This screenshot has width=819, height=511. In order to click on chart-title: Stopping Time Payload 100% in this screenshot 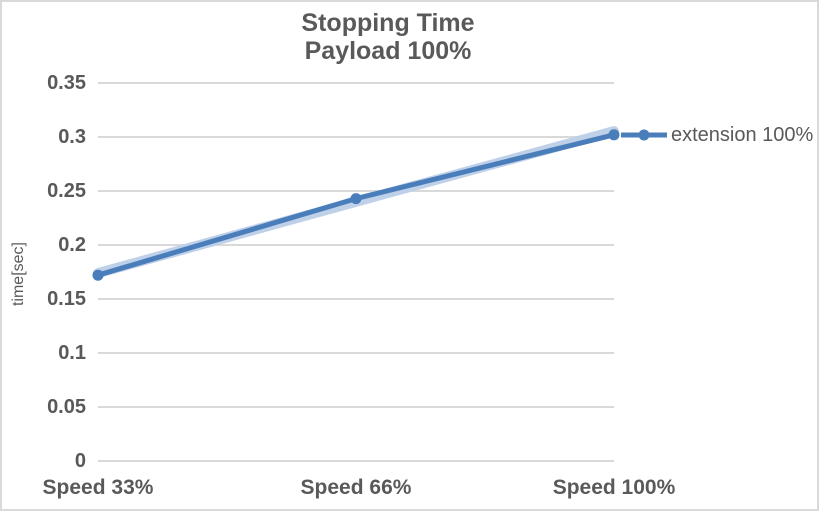, I will do `click(388, 37)`.